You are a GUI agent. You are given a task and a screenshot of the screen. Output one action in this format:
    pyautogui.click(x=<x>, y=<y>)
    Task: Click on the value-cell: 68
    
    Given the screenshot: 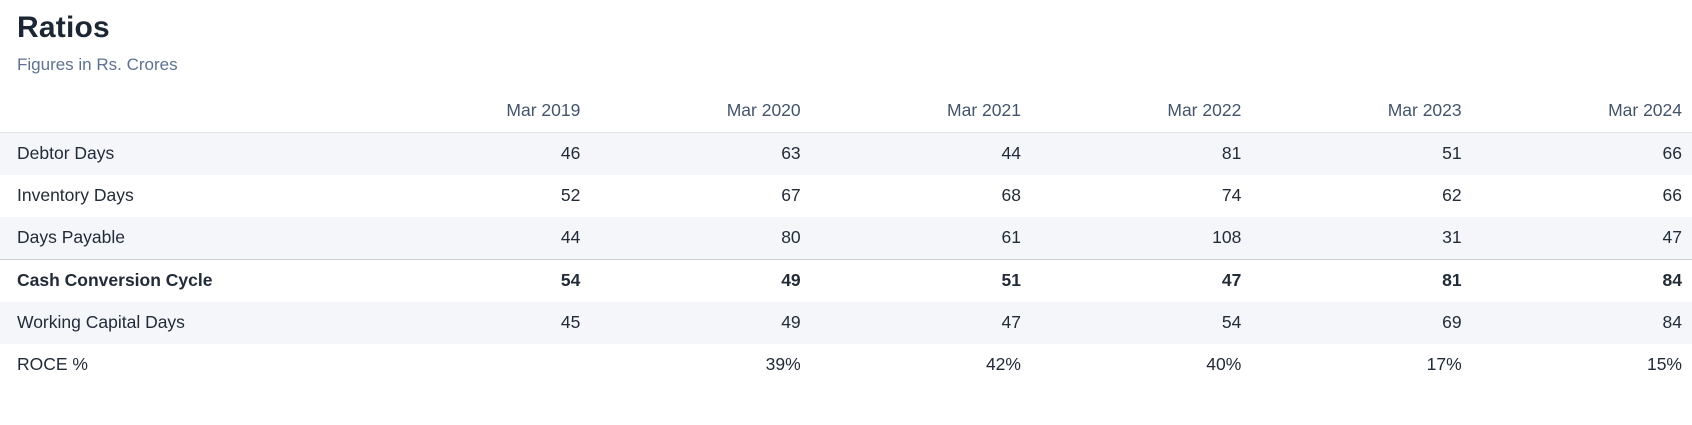 What is the action you would take?
    pyautogui.click(x=1011, y=195)
    